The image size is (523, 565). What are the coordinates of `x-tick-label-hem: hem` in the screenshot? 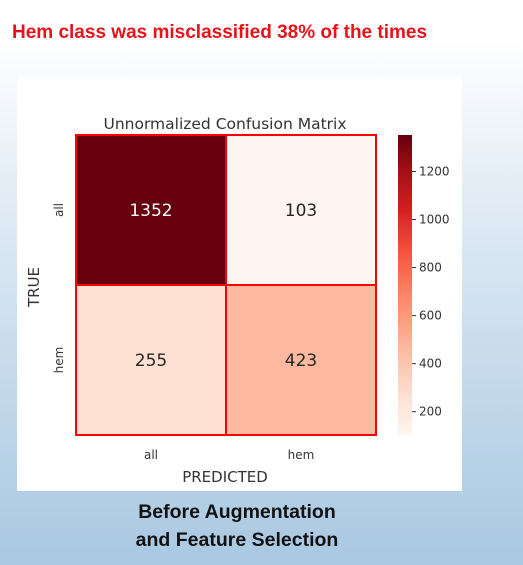 It's located at (301, 455).